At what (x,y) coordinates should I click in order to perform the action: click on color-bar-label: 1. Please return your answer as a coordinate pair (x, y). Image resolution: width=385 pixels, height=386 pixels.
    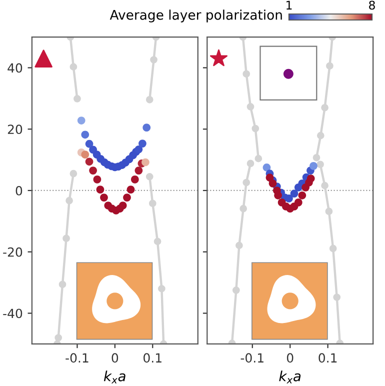
    Looking at the image, I should click on (289, 5).